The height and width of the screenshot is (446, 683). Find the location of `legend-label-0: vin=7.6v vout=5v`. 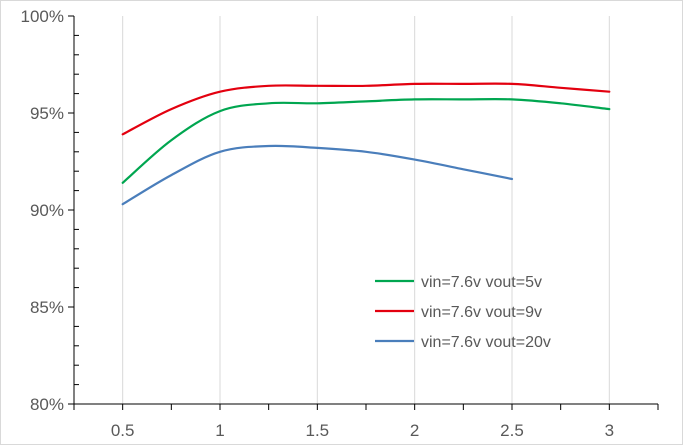

legend-label-0: vin=7.6v vout=5v is located at coordinates (481, 282).